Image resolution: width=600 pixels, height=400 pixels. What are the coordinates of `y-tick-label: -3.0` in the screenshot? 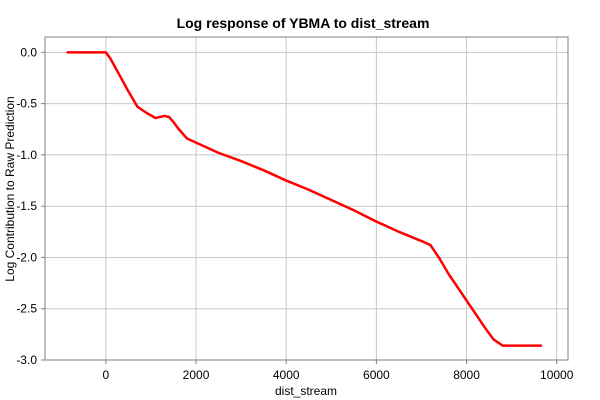 It's located at (26, 360).